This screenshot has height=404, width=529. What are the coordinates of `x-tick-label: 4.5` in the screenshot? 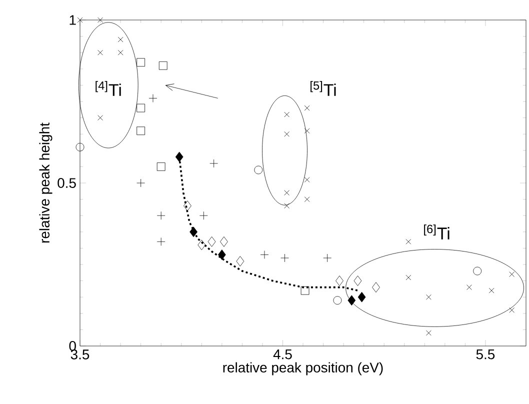 It's located at (282, 355).